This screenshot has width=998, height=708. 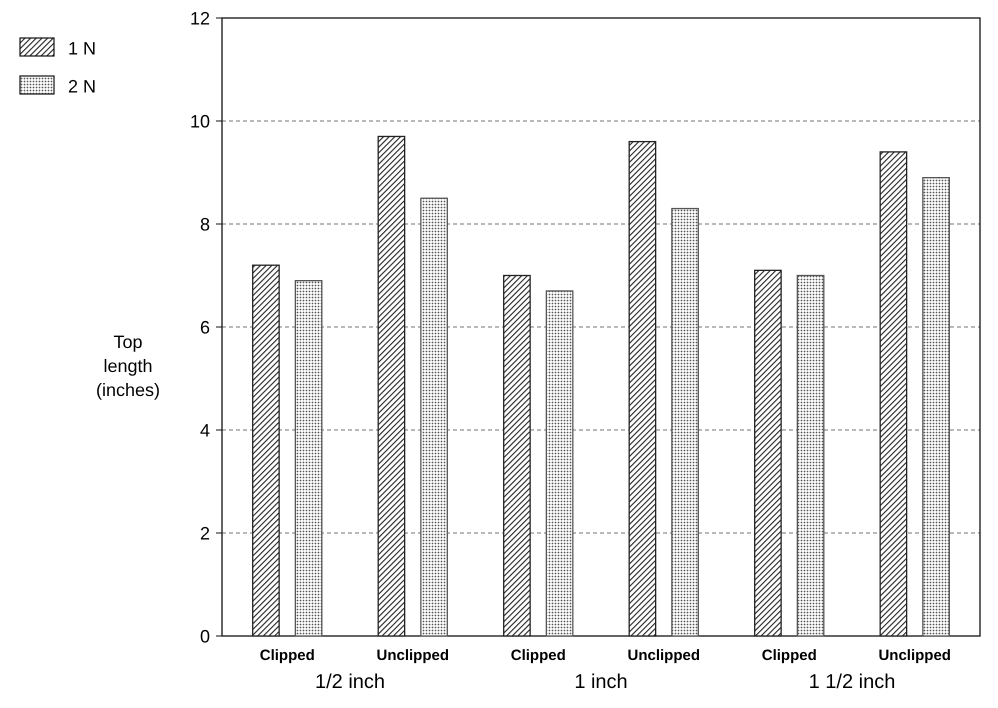 I want to click on y-tick-label: 6, so click(x=205, y=327).